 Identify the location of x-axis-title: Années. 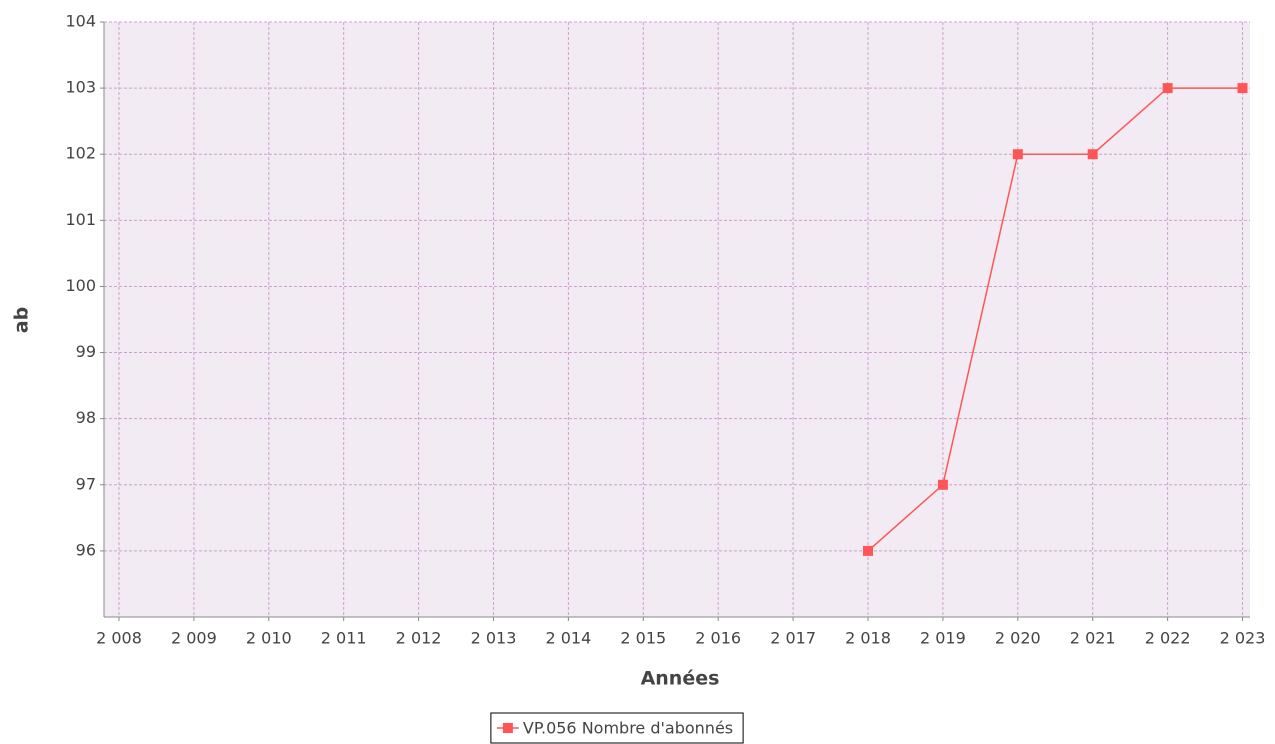
(680, 679).